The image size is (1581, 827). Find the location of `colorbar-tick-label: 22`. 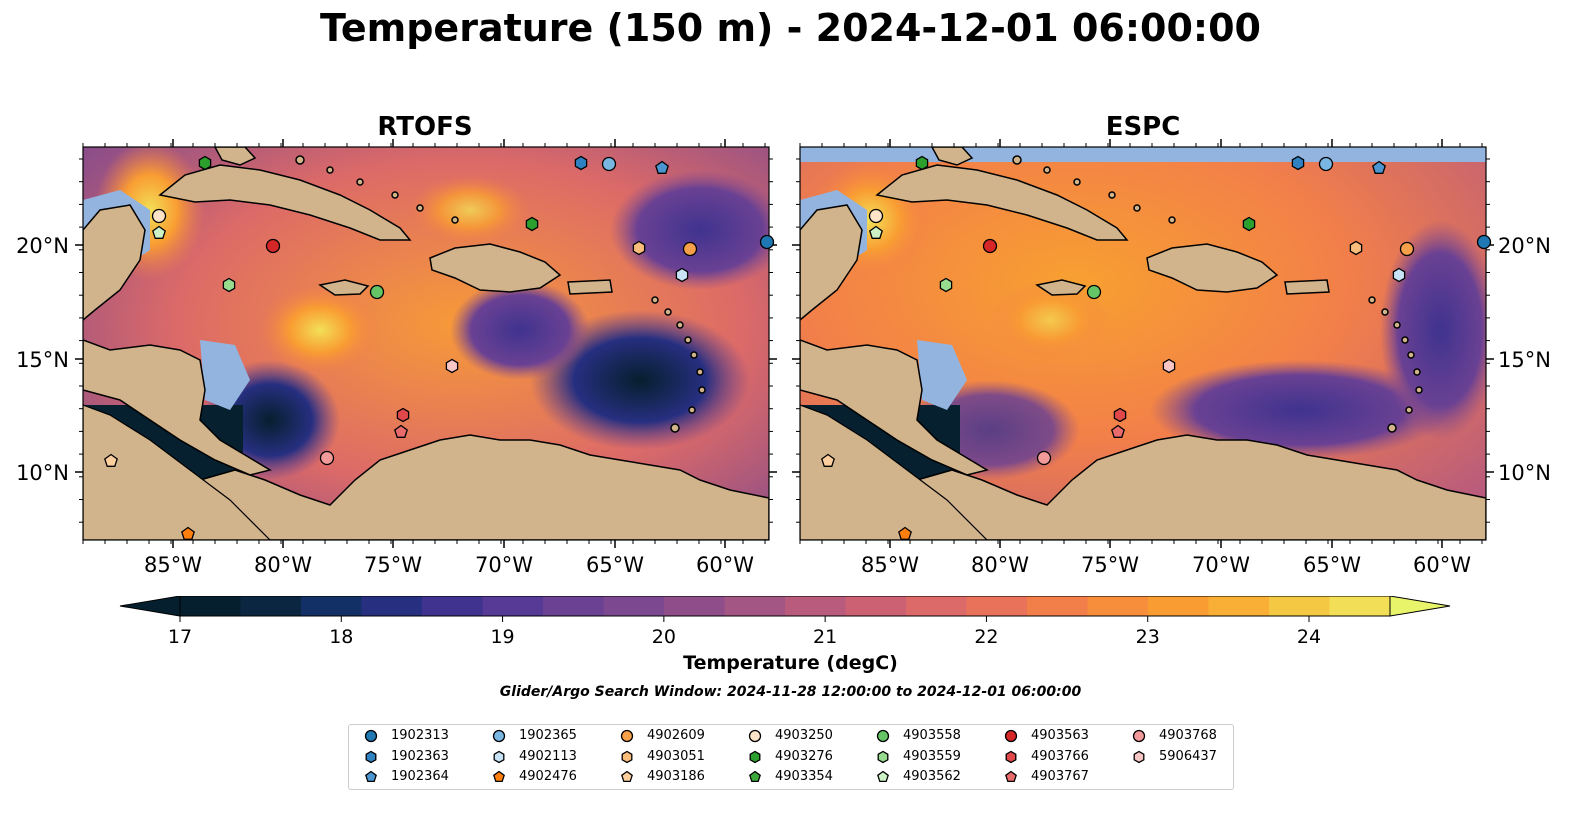

colorbar-tick-label: 22 is located at coordinates (986, 637).